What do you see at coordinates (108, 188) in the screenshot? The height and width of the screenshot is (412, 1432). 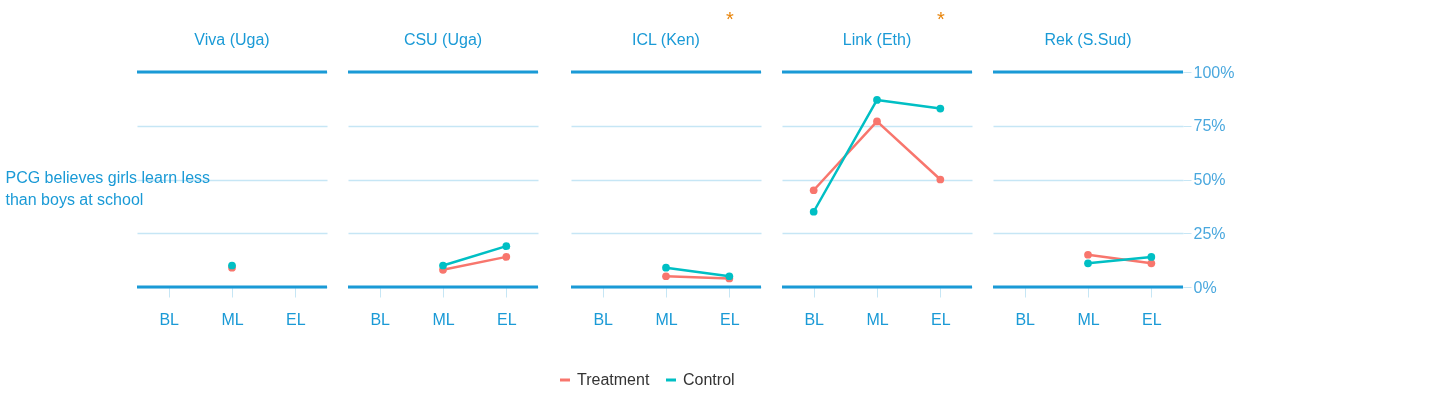 I see `y-axis-title: PCG believes girls learn less than boys at school` at bounding box center [108, 188].